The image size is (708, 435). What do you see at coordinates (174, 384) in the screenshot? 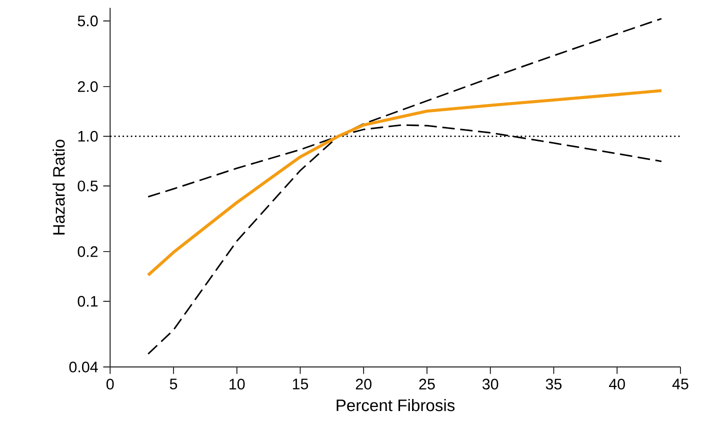
I see `x-tick-label: 5` at bounding box center [174, 384].